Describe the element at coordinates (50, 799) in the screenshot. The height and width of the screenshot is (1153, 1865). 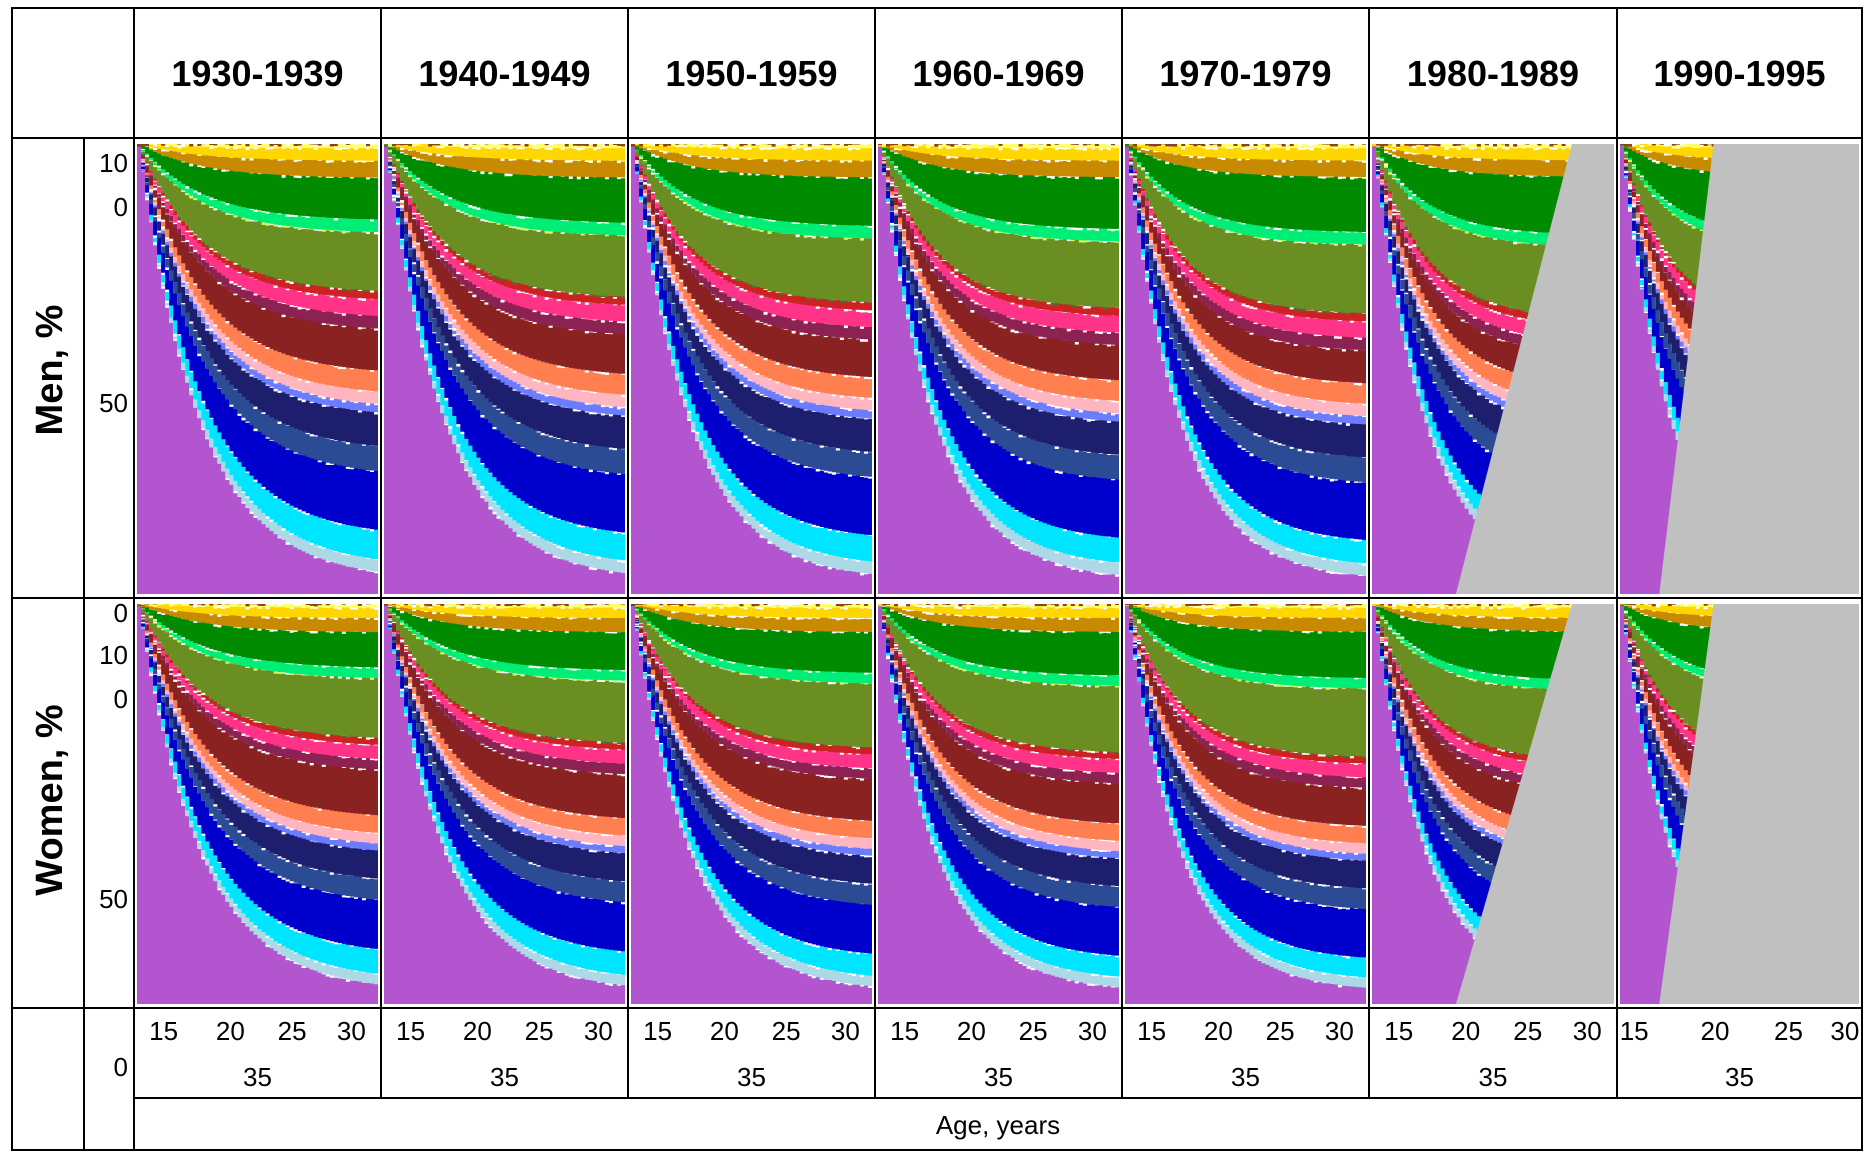
I see `row-label: Women, %` at that location.